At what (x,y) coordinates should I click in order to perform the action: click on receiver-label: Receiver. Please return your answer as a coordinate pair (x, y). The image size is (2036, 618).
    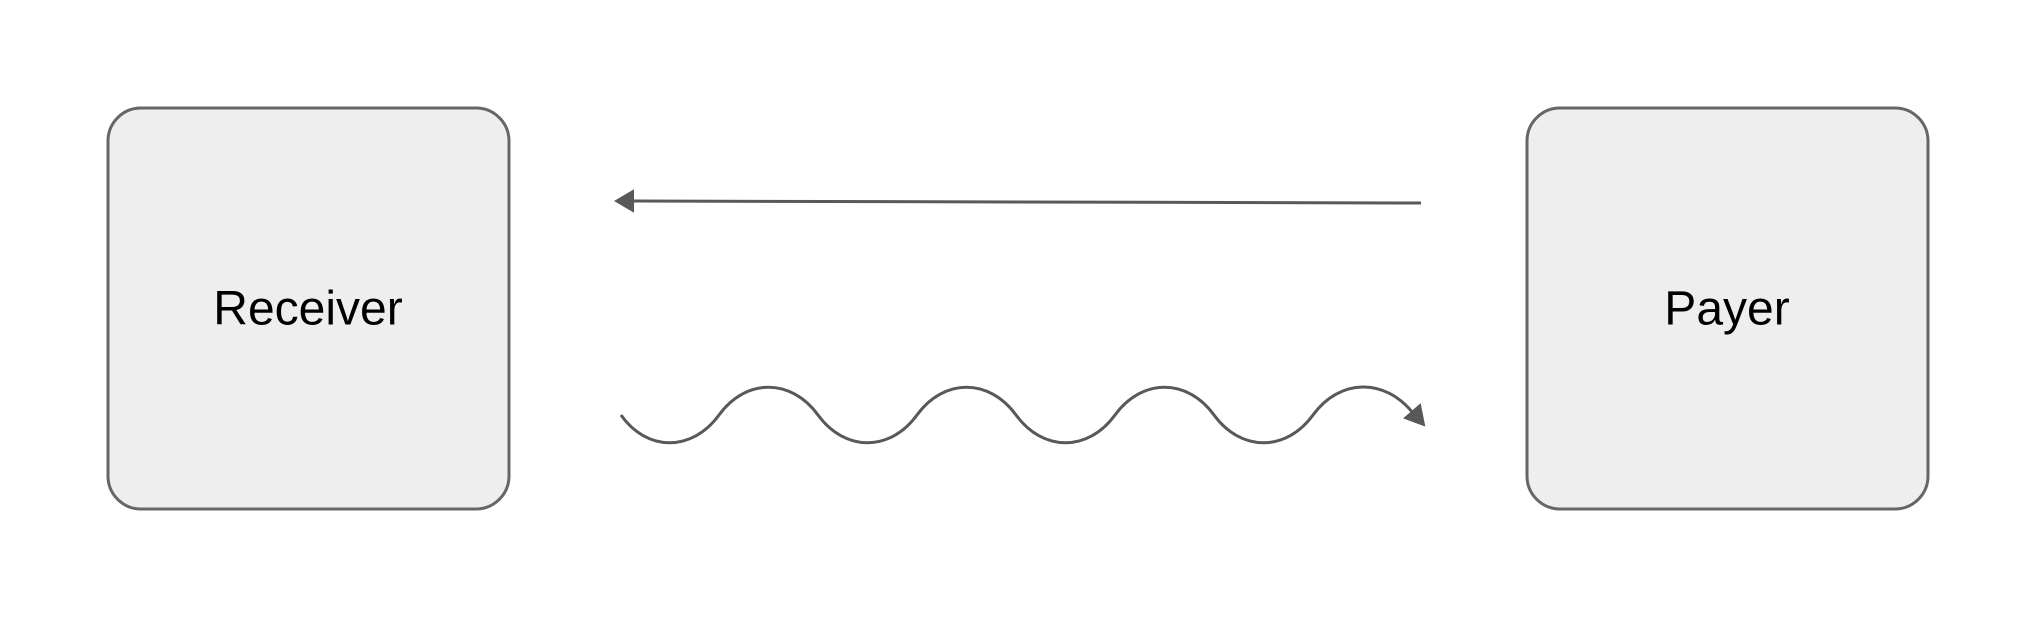
    Looking at the image, I should click on (307, 309).